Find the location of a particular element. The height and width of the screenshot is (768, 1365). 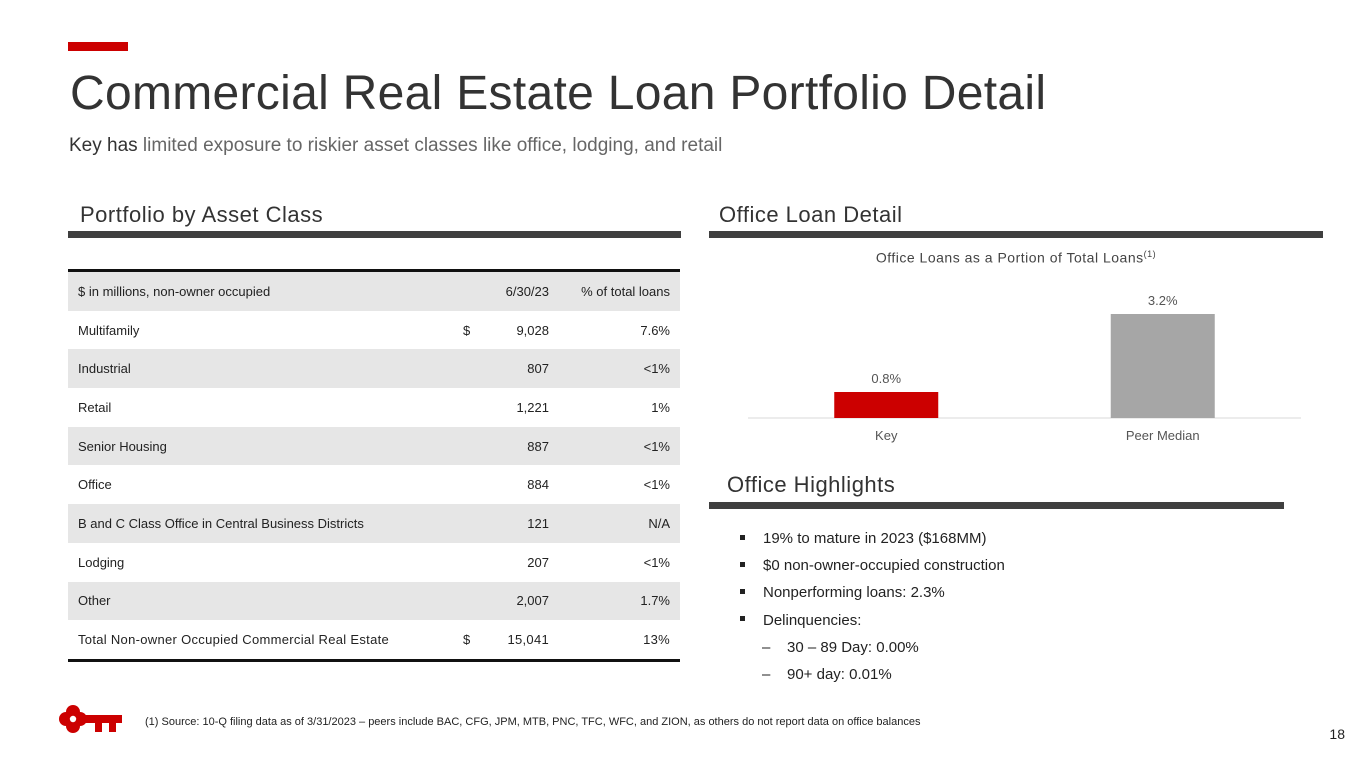

highlight-item: 19% to mature in 2023 ($168MM) is located at coordinates (872, 541).